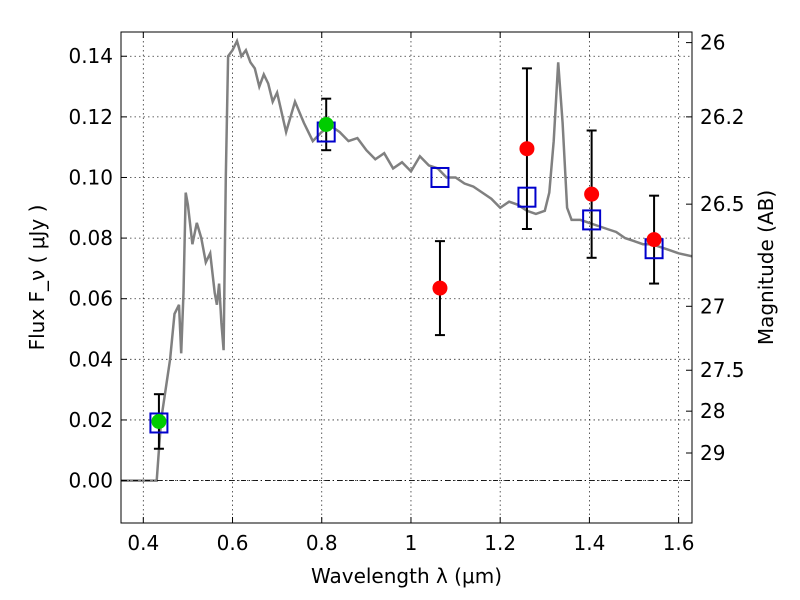 The width and height of the screenshot is (800, 600). I want to click on right-tick-label: 26.5, so click(722, 204).